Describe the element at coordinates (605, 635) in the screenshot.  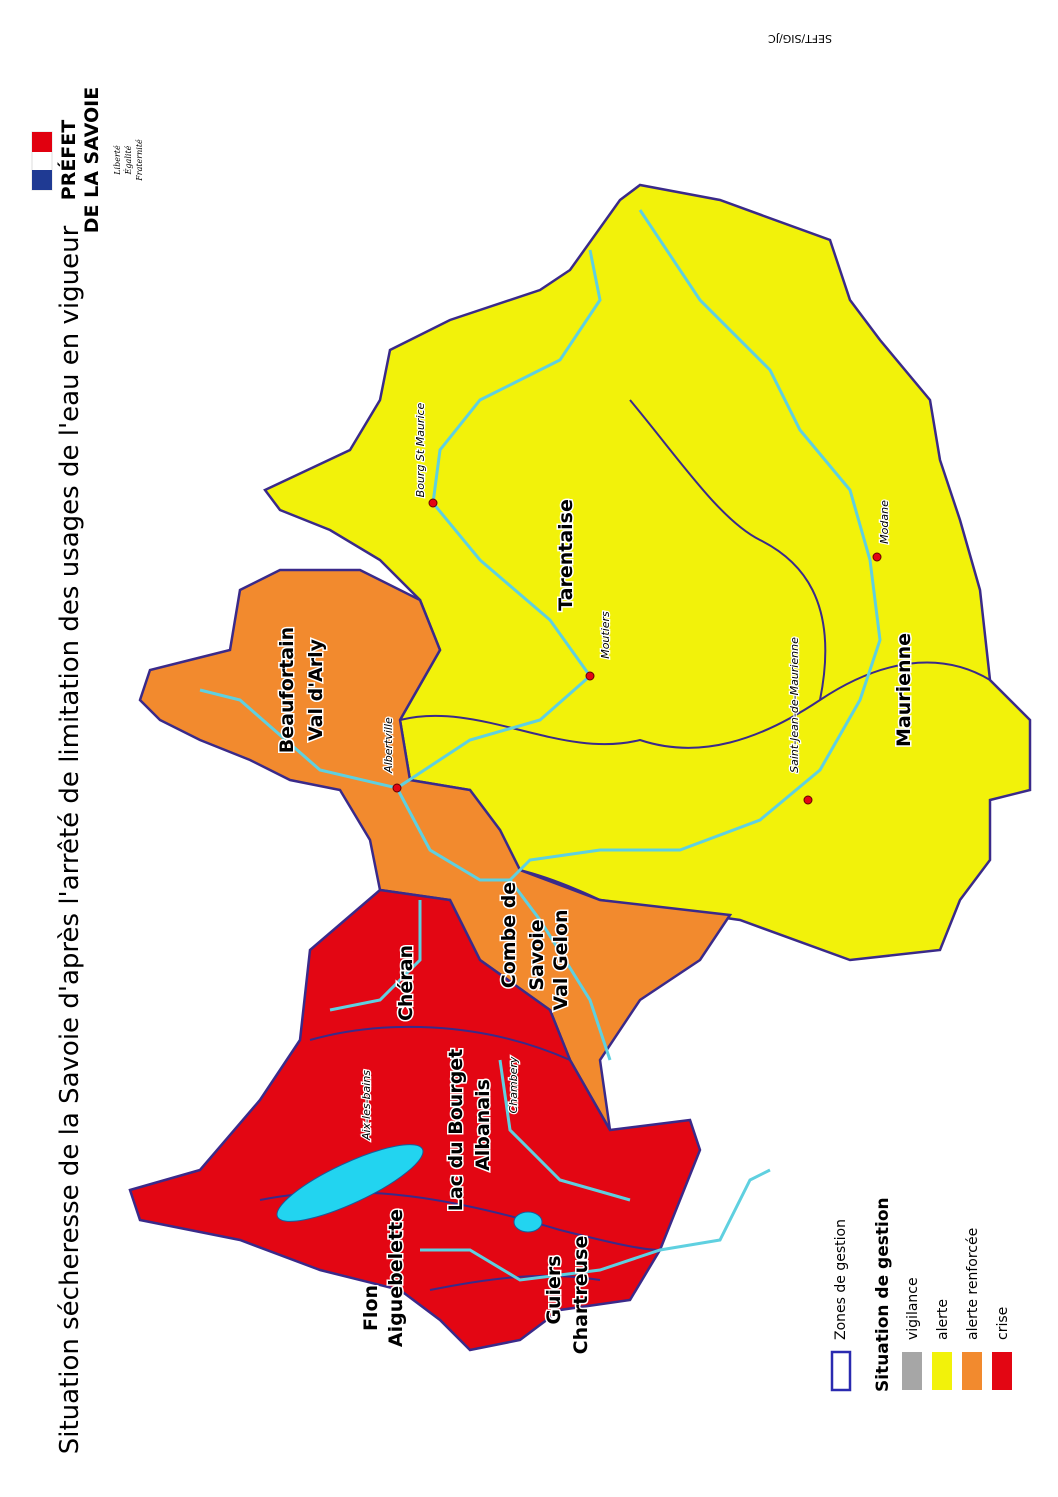
I see `city-label: Moutiers` at that location.